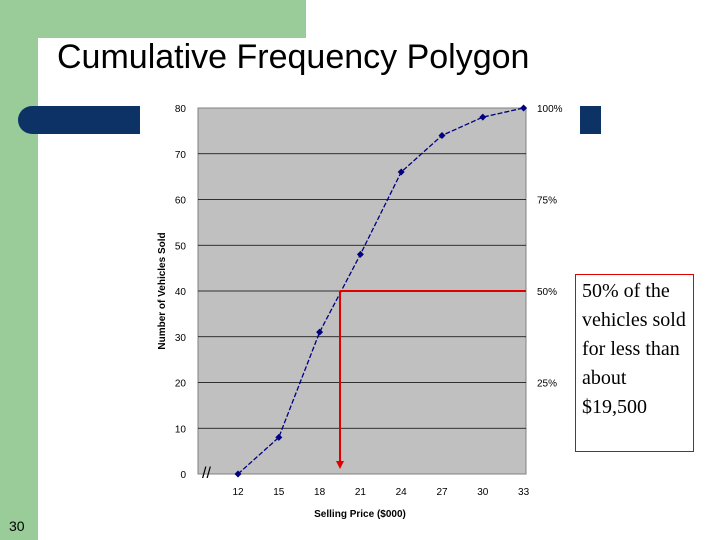  Describe the element at coordinates (547, 384) in the screenshot. I see `percent-label: 25%` at that location.